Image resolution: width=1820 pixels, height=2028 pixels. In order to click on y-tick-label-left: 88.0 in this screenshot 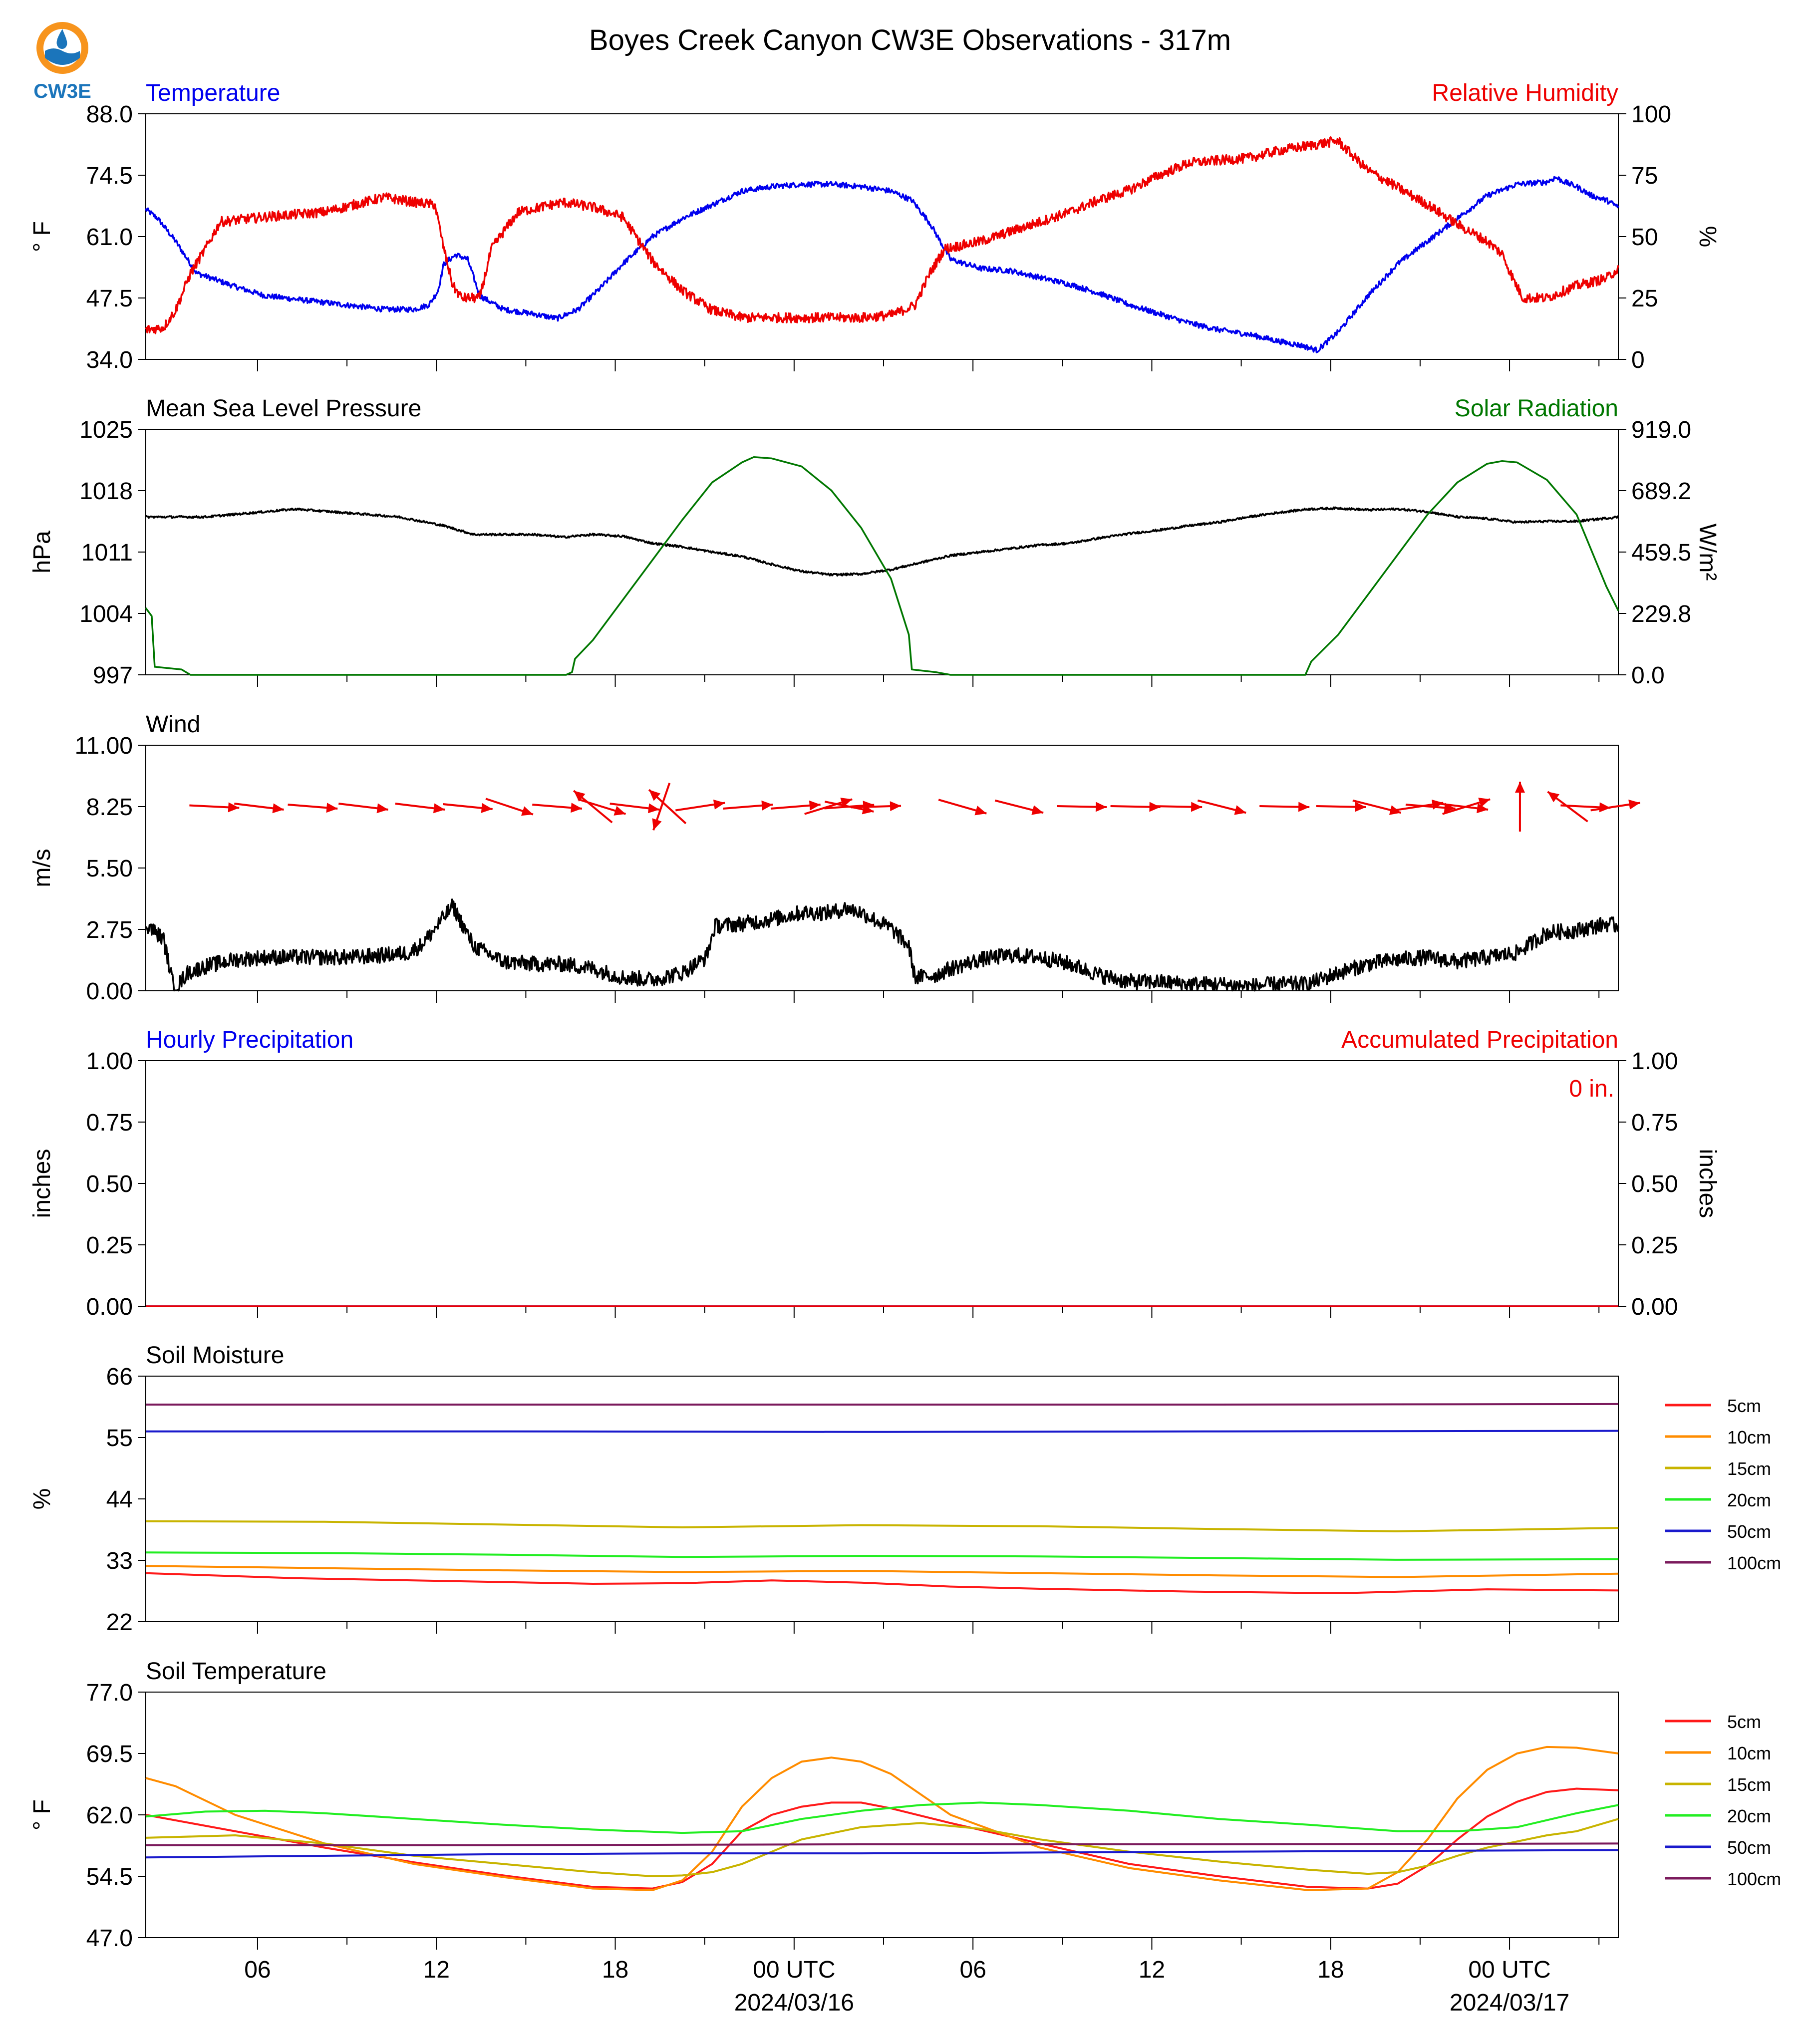, I will do `click(109, 114)`.